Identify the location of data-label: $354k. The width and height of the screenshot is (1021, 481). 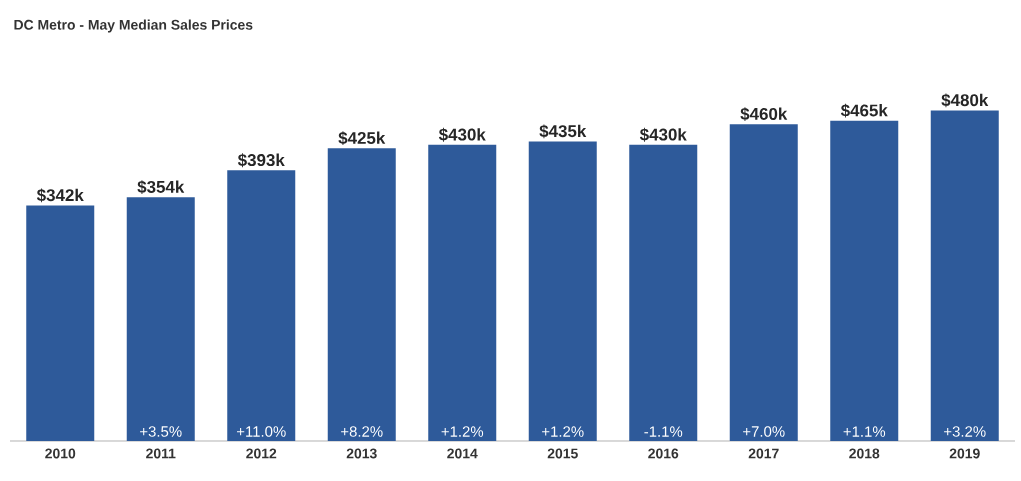
(161, 187).